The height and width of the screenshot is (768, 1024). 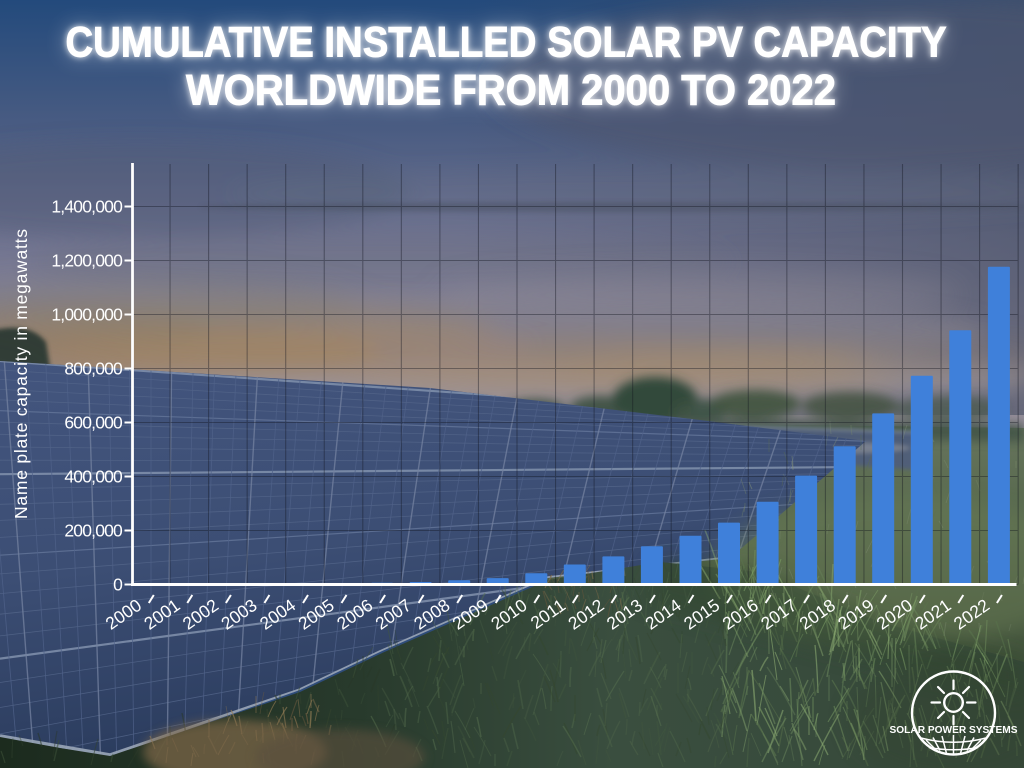 What do you see at coordinates (511, 91) in the screenshot?
I see `svg-text: WORLDWIDE FROM 2000 TO 2022` at bounding box center [511, 91].